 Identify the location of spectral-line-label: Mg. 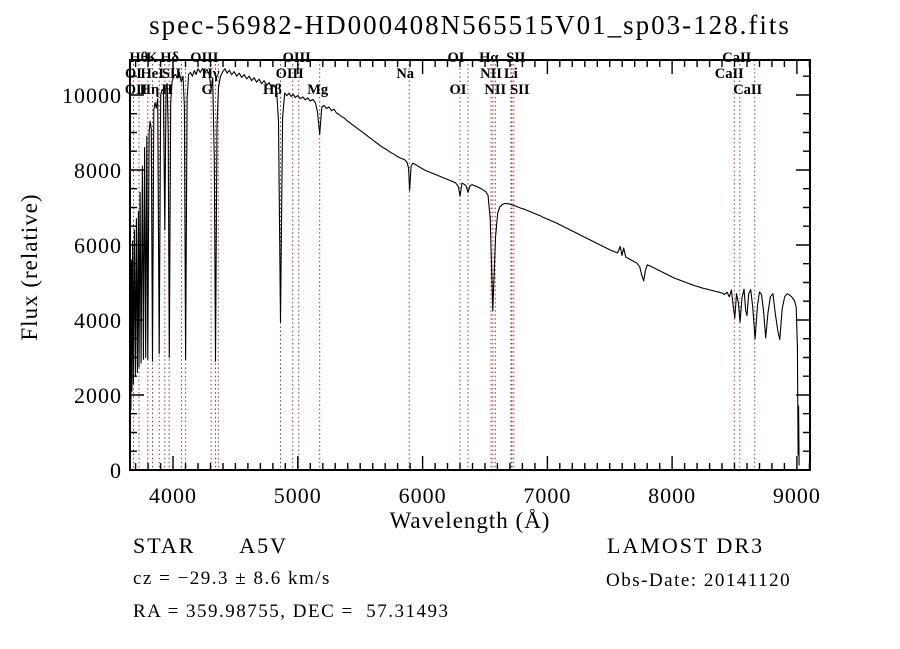
(318, 90).